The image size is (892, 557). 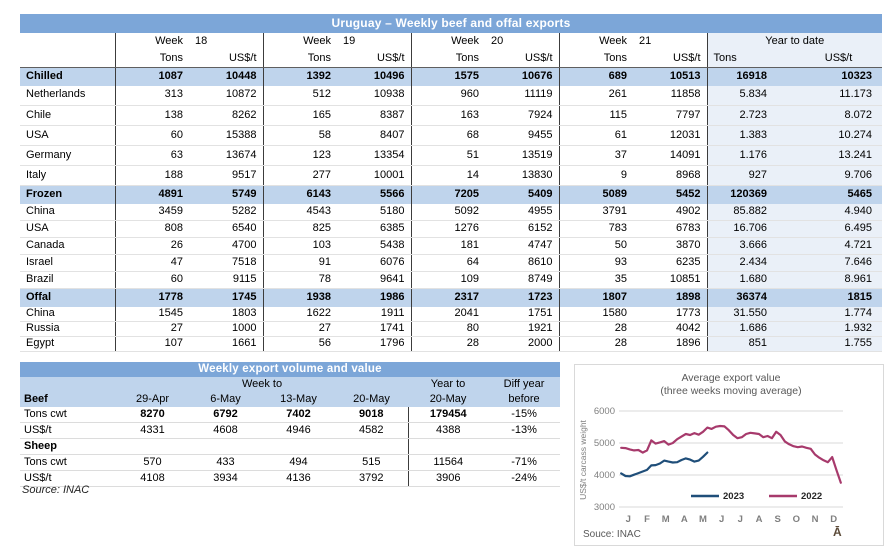 I want to click on table-cell: 4582, so click(x=372, y=430).